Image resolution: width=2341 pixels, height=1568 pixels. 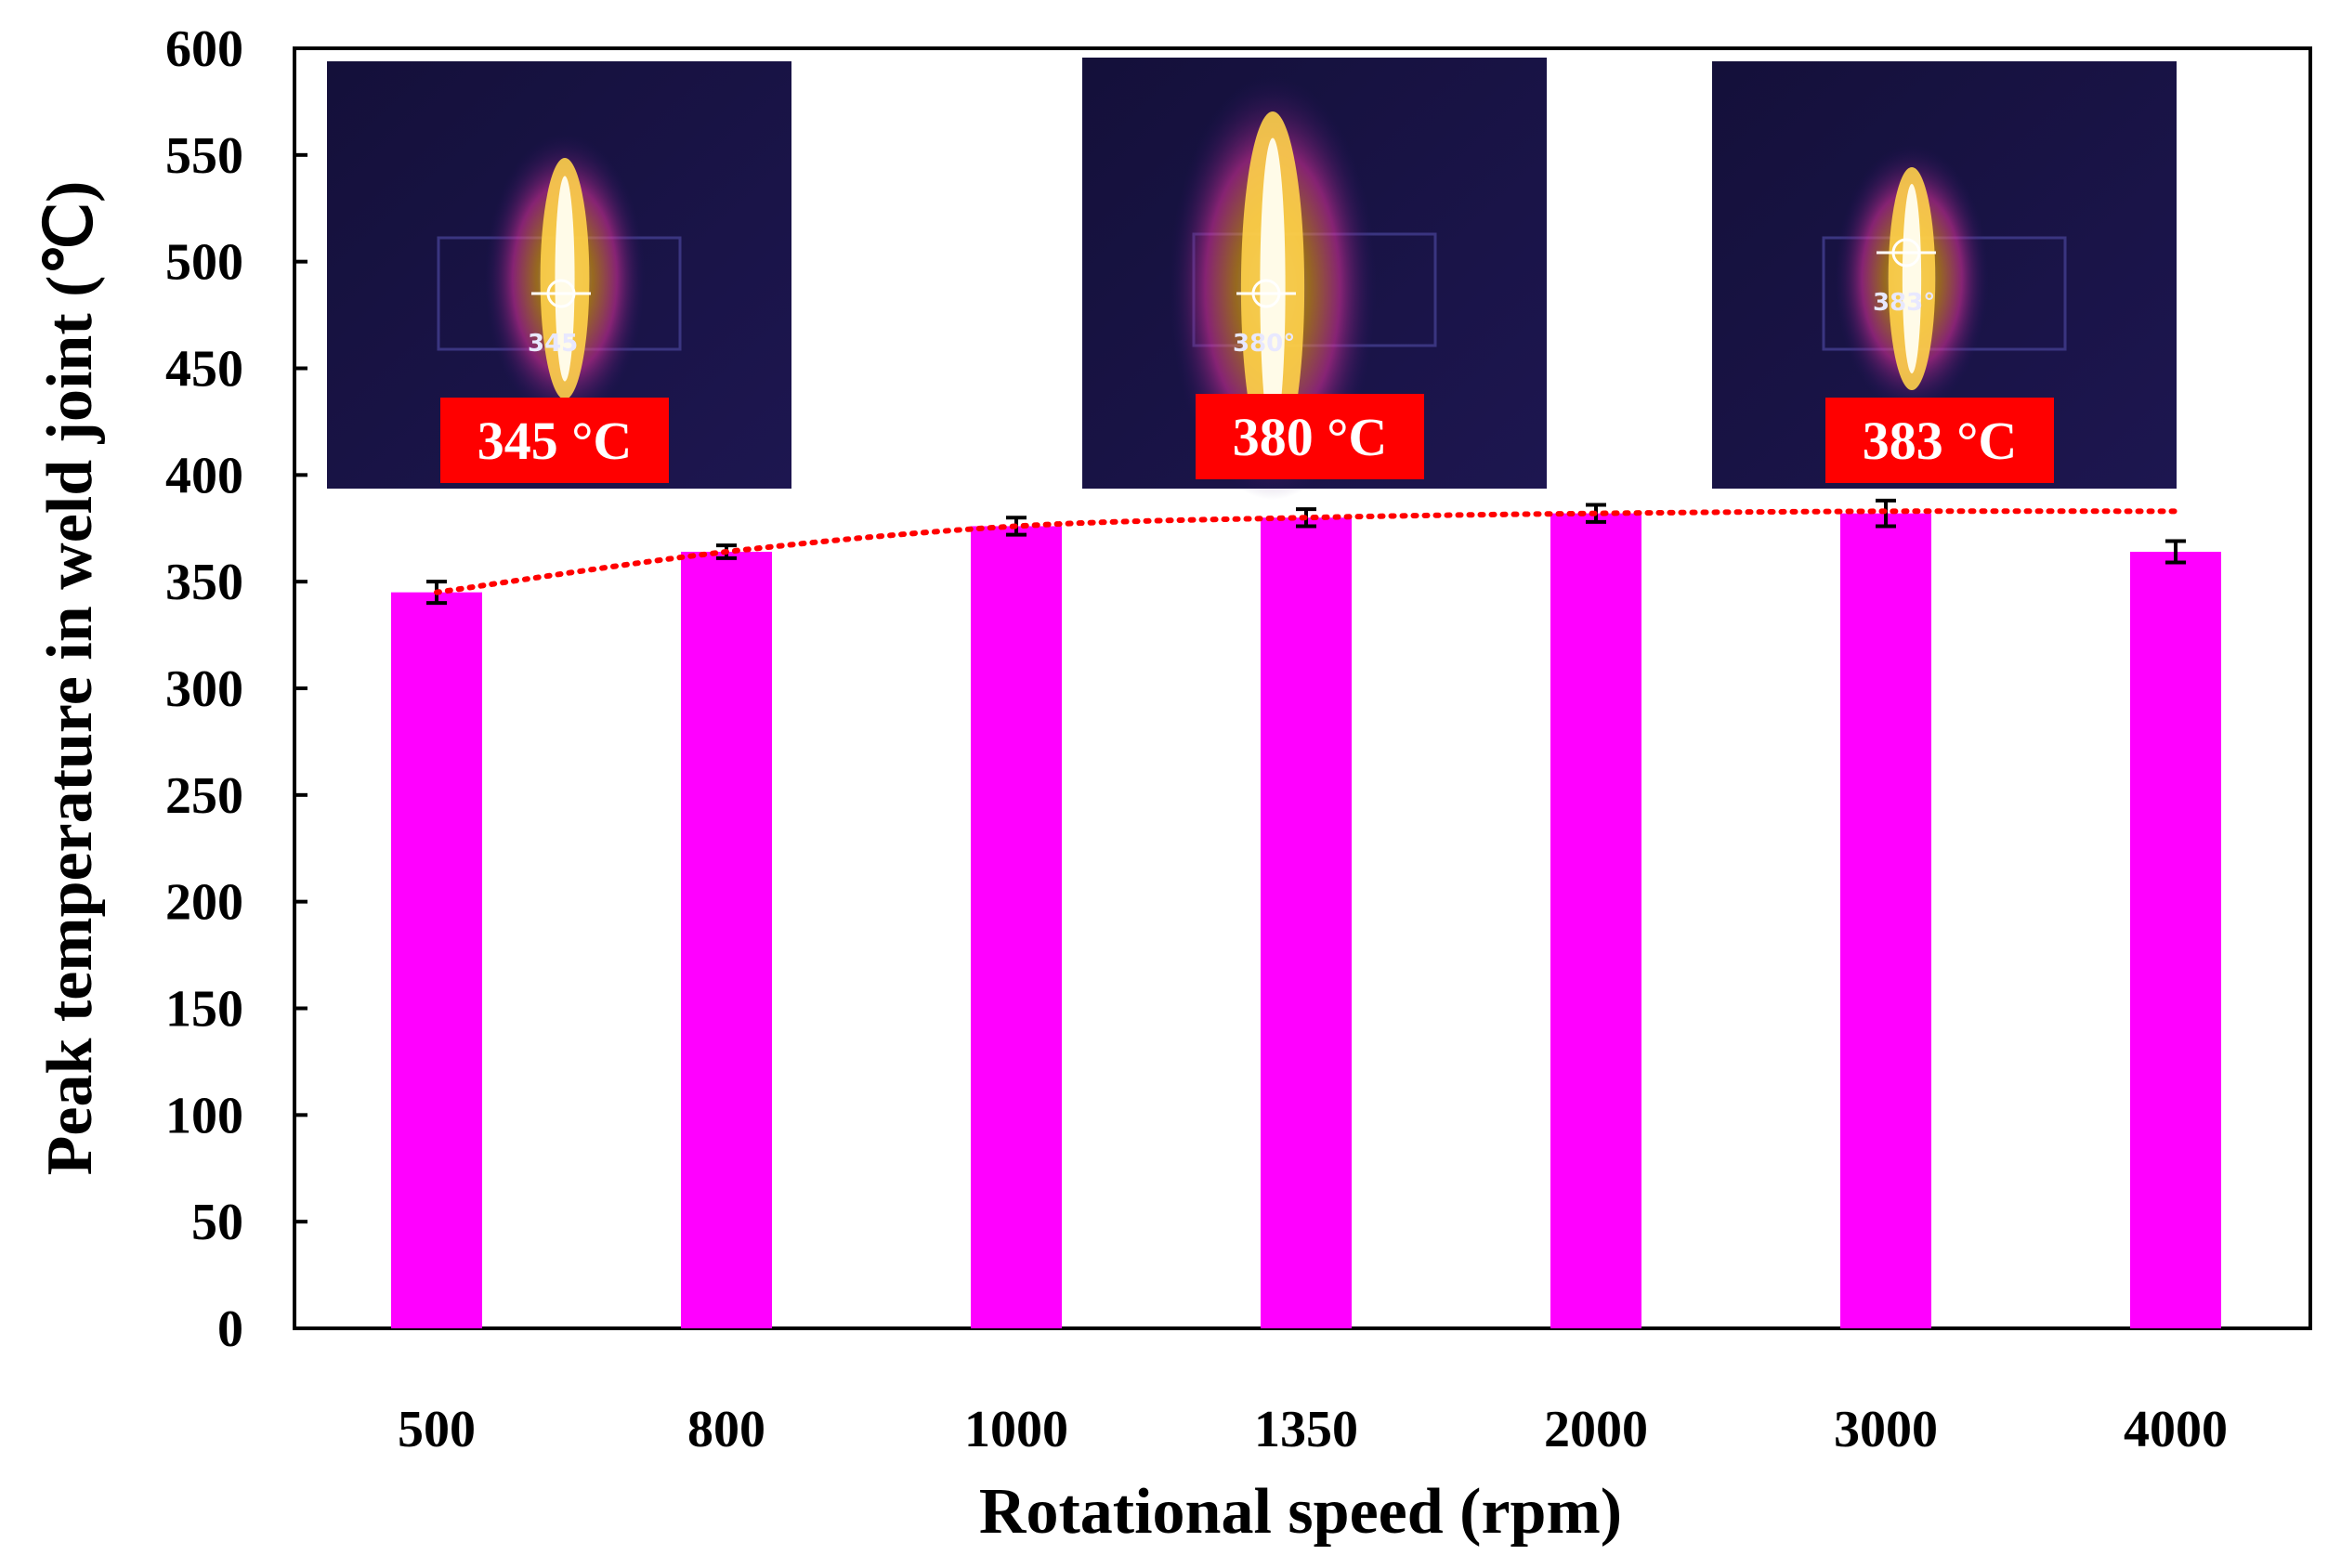 I want to click on x-axis-title: Rotational speed (rpm), so click(x=1301, y=1512).